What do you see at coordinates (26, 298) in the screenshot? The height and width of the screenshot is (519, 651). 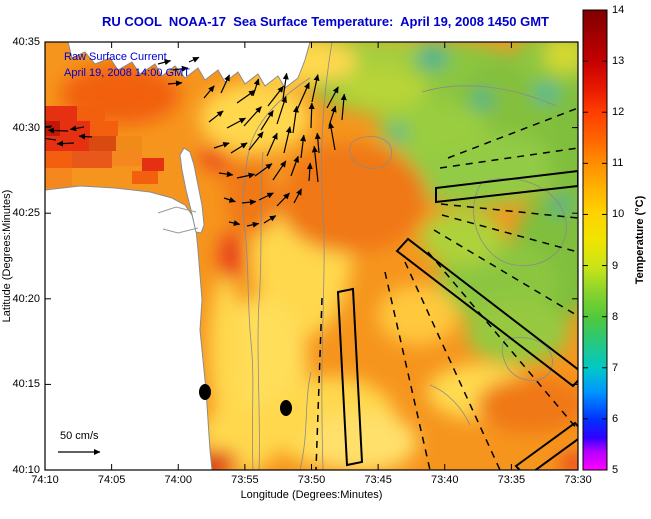 I see `y-tick-label: 40:20` at bounding box center [26, 298].